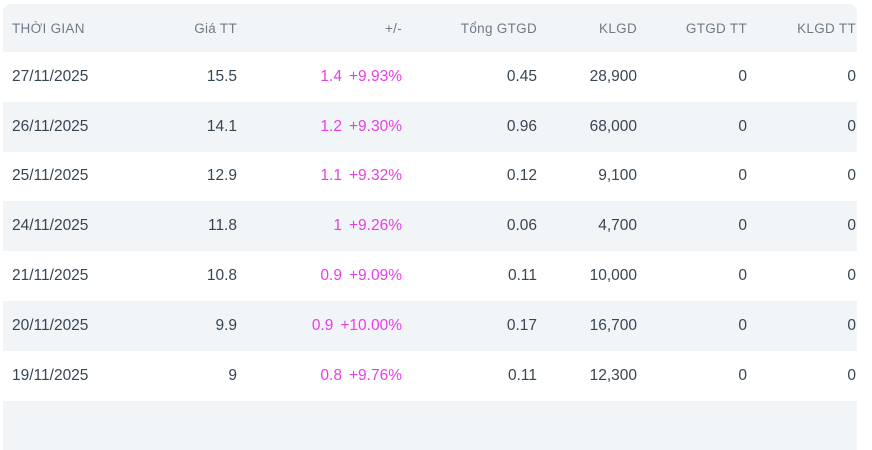  What do you see at coordinates (613, 76) in the screenshot?
I see `cell-volume: 28,900` at bounding box center [613, 76].